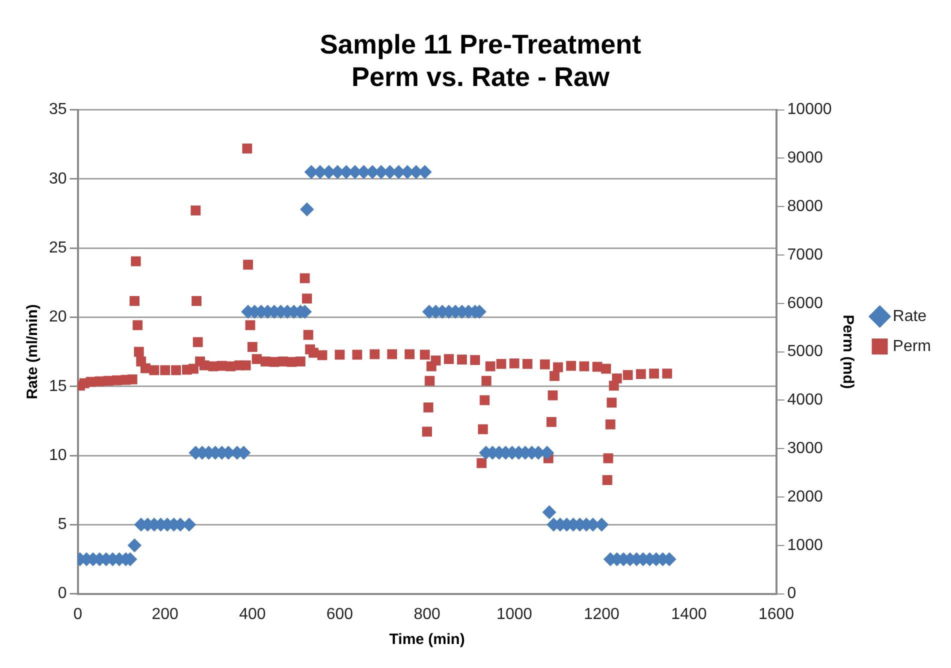 The height and width of the screenshot is (668, 951). I want to click on y-tick-label: 30, so click(58, 179).